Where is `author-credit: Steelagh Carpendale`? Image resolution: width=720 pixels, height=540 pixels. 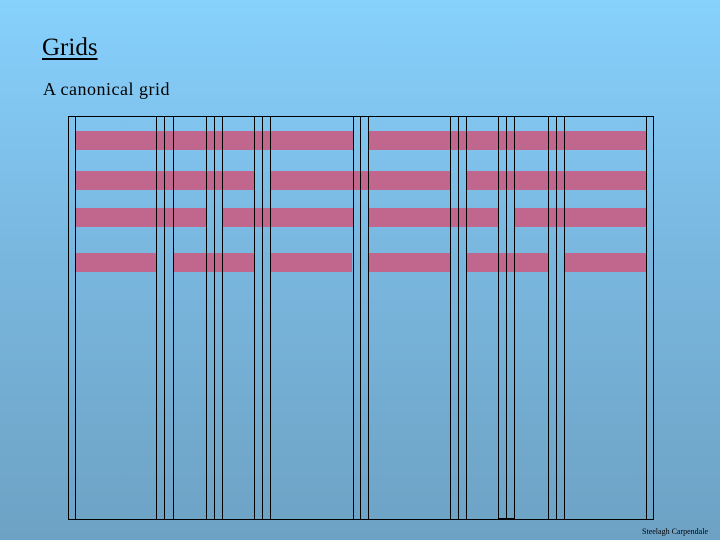
author-credit: Steelagh Carpendale is located at coordinates (675, 531).